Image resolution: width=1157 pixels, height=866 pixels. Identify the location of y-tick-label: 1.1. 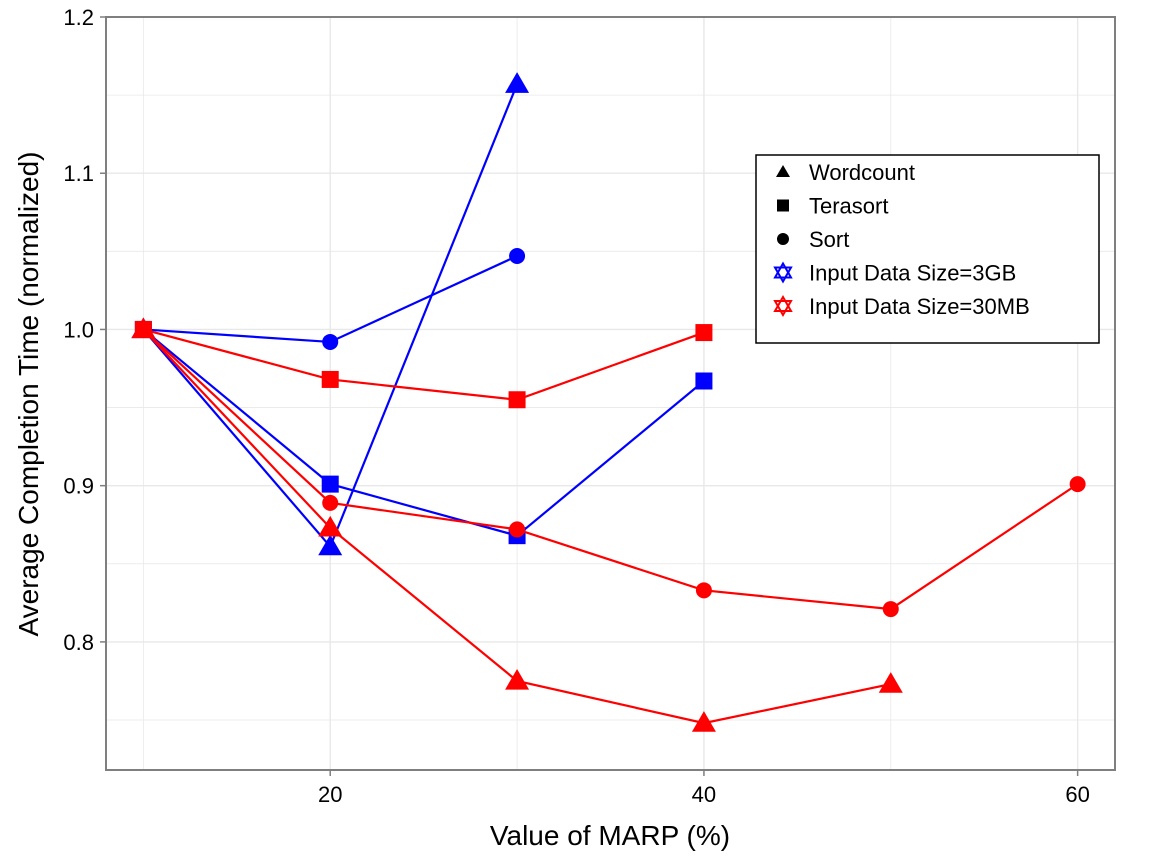
(78, 173).